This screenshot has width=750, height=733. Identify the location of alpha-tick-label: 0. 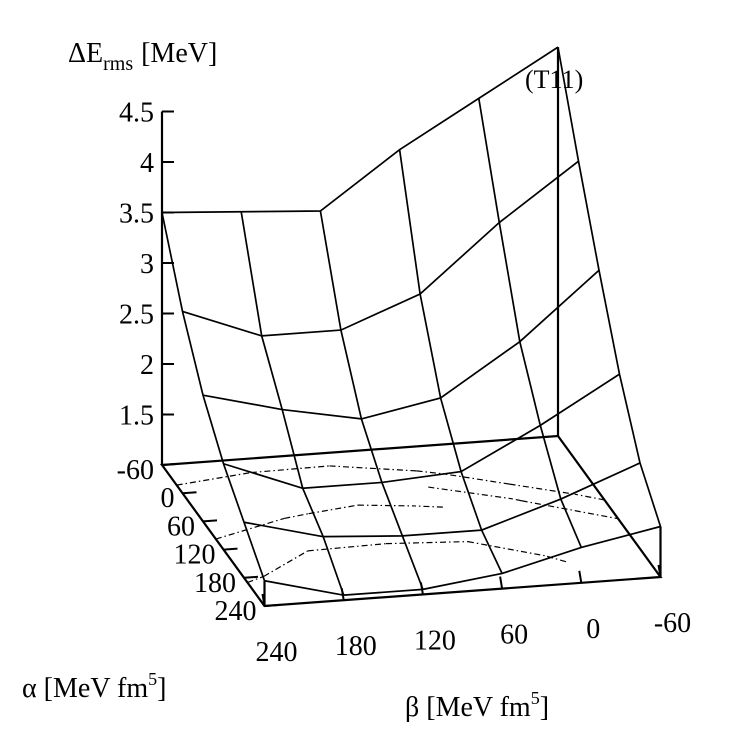
(168, 498).